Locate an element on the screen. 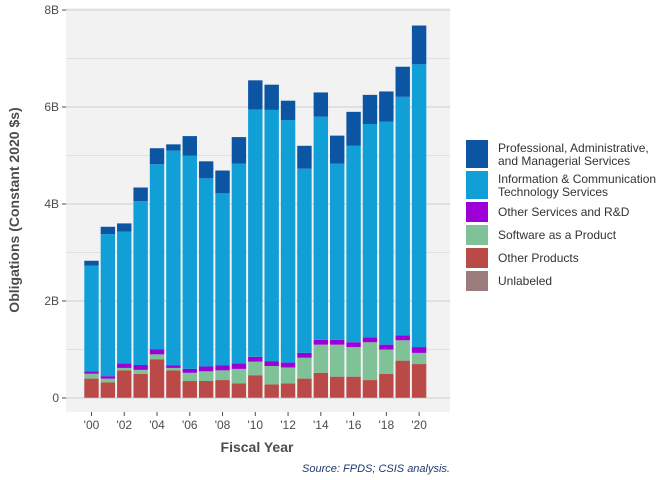 This screenshot has width=672, height=480. y-tick-label: 2B is located at coordinates (51, 301).